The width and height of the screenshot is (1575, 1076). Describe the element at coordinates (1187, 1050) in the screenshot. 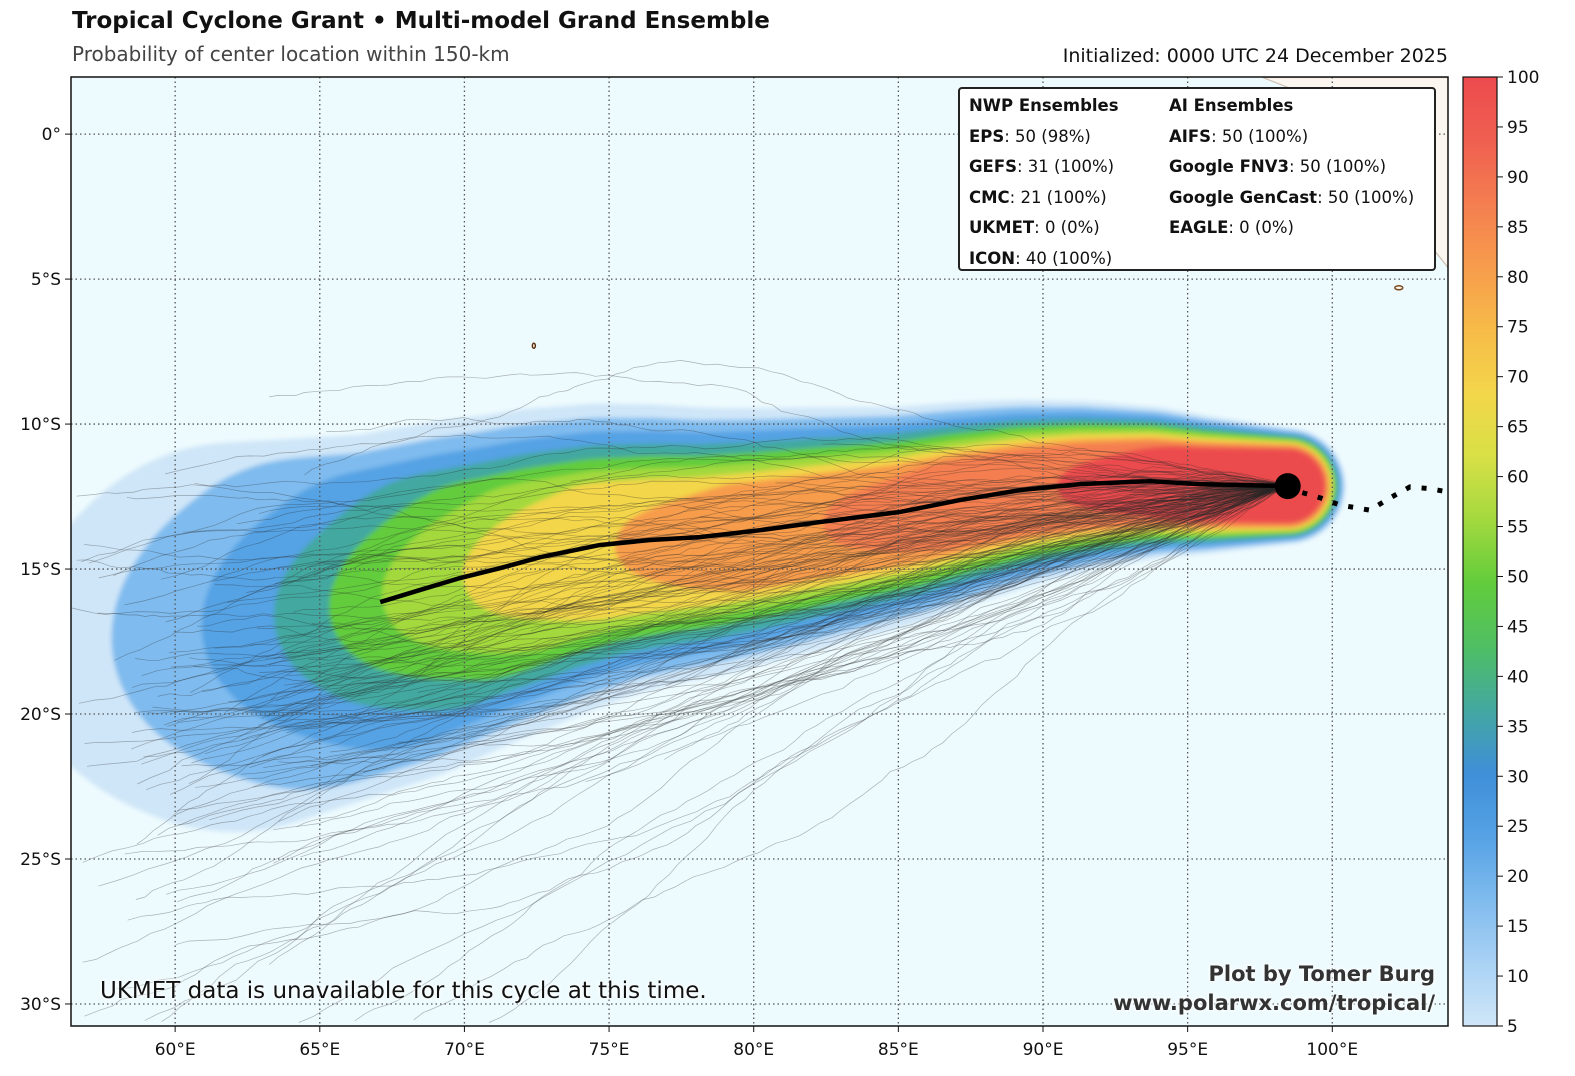

I see `x-tick-label: 95°E` at that location.